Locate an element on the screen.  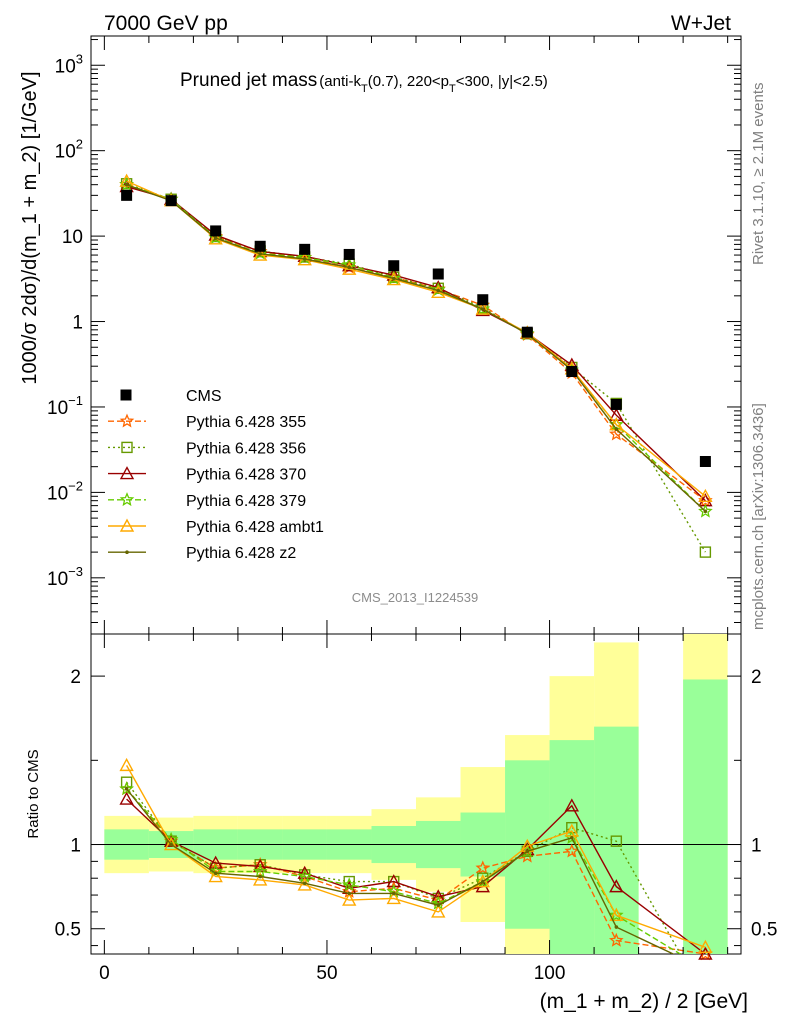
legend-entry-pythia-6-428-356: Pythia 6.428 356 is located at coordinates (207, 448).